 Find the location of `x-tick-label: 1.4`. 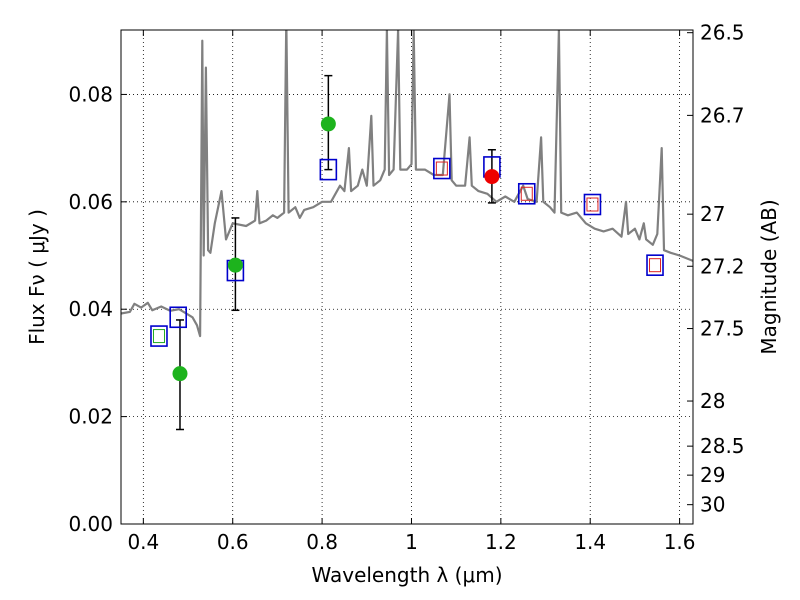

x-tick-label: 1.4 is located at coordinates (590, 542).